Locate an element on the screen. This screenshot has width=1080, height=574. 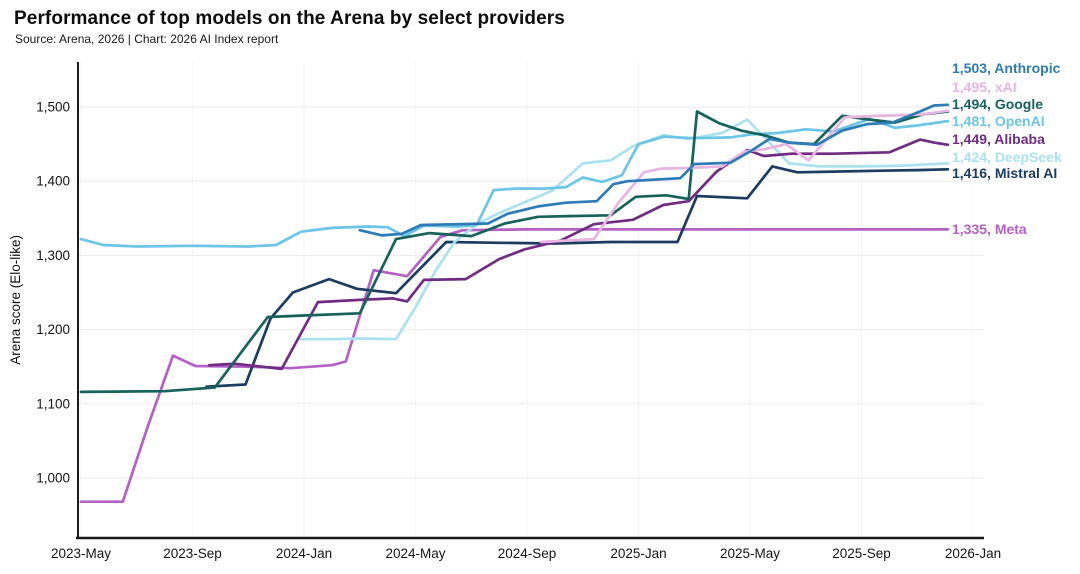
y-tick-label: 1,400 is located at coordinates (53, 181).